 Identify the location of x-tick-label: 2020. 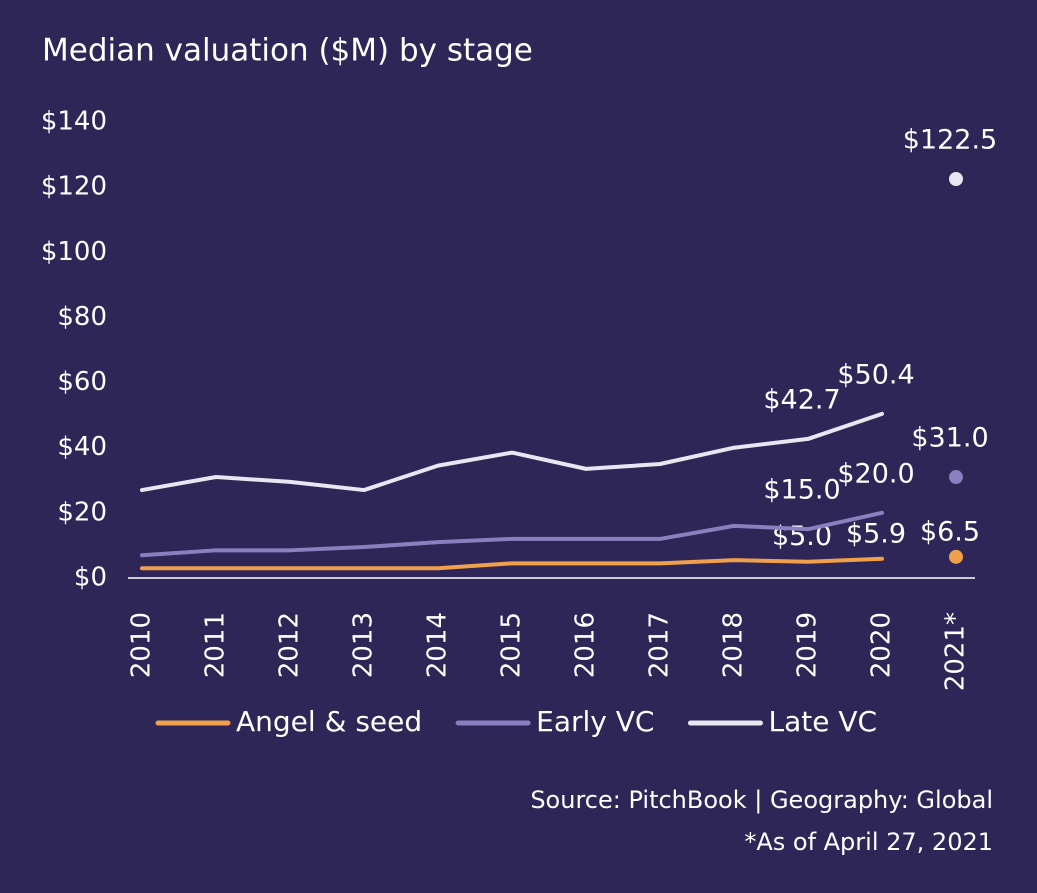
(882, 645).